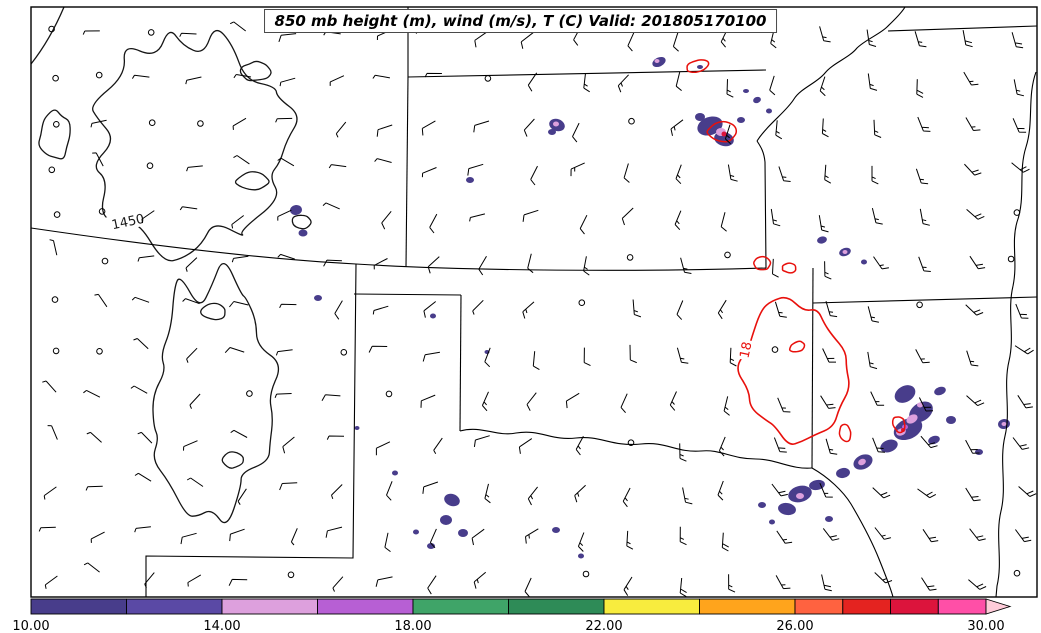 The image size is (1041, 633). Describe the element at coordinates (793, 370) in the screenshot. I see `temp-contour-main` at that location.